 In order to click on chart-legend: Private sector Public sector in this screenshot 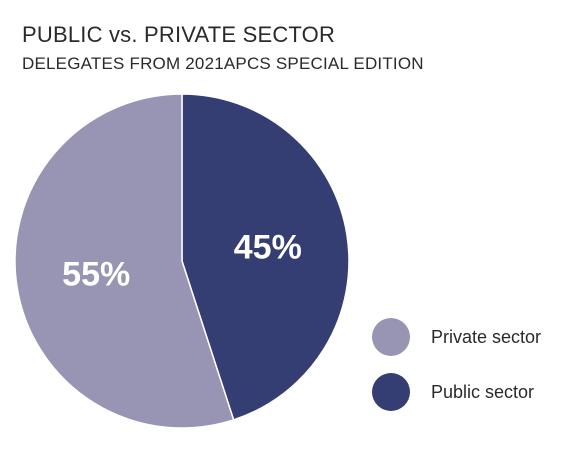, I will do `click(456, 373)`.